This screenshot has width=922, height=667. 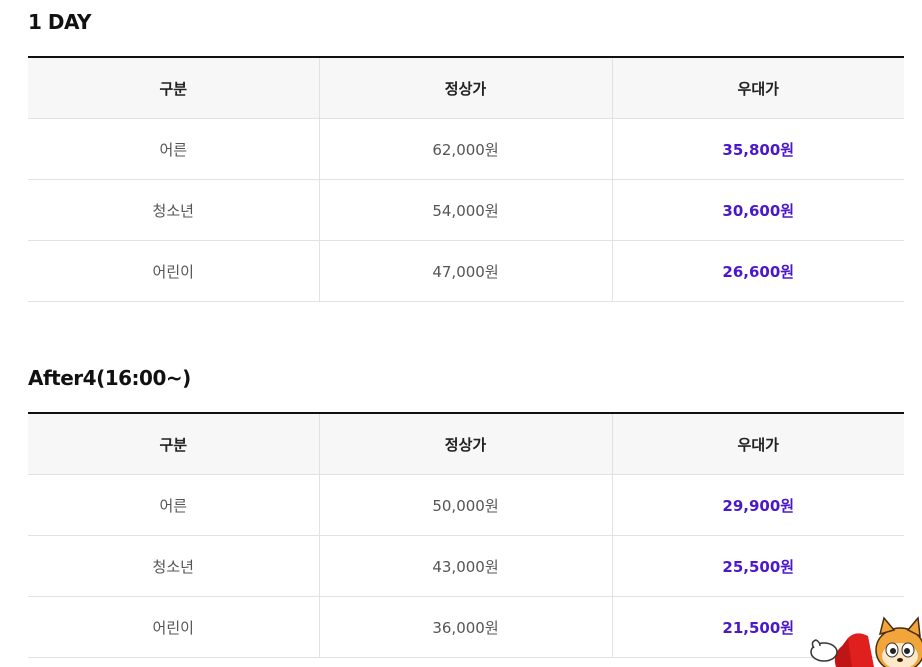 I want to click on regular-price-cell: 36,000원, so click(x=465, y=627).